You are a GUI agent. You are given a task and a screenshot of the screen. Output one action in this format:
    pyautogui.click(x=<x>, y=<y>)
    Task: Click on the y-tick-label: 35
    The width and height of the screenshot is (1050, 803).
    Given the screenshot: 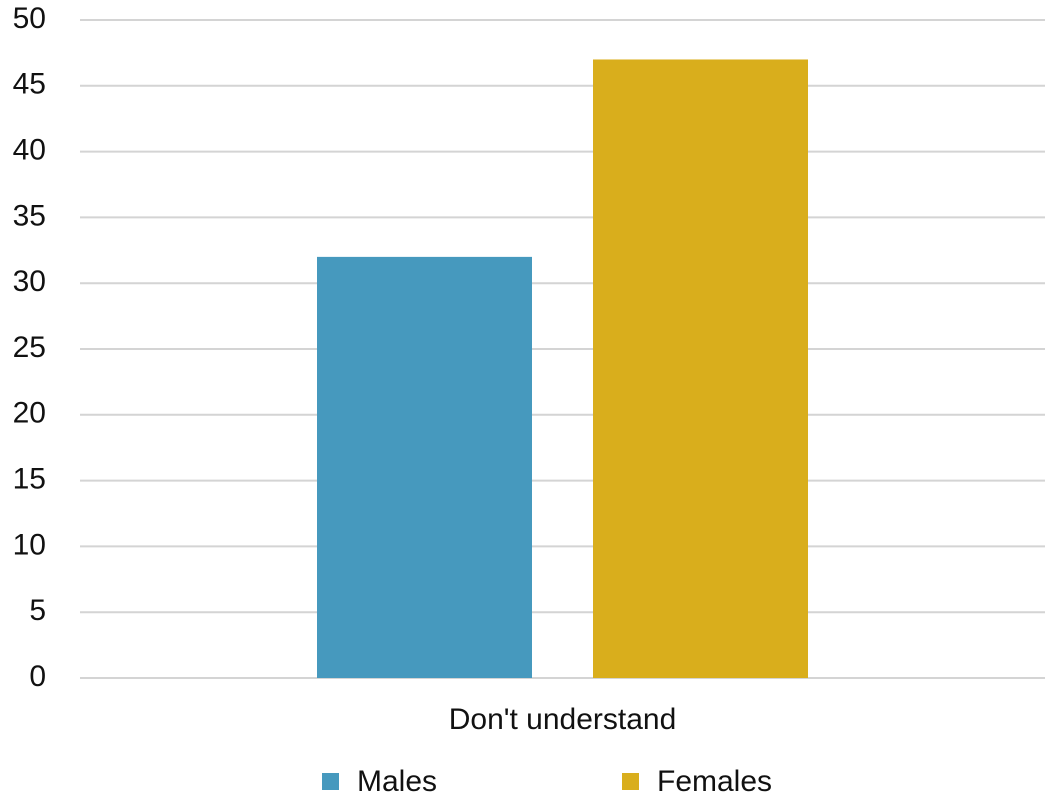 What is the action you would take?
    pyautogui.click(x=29, y=215)
    